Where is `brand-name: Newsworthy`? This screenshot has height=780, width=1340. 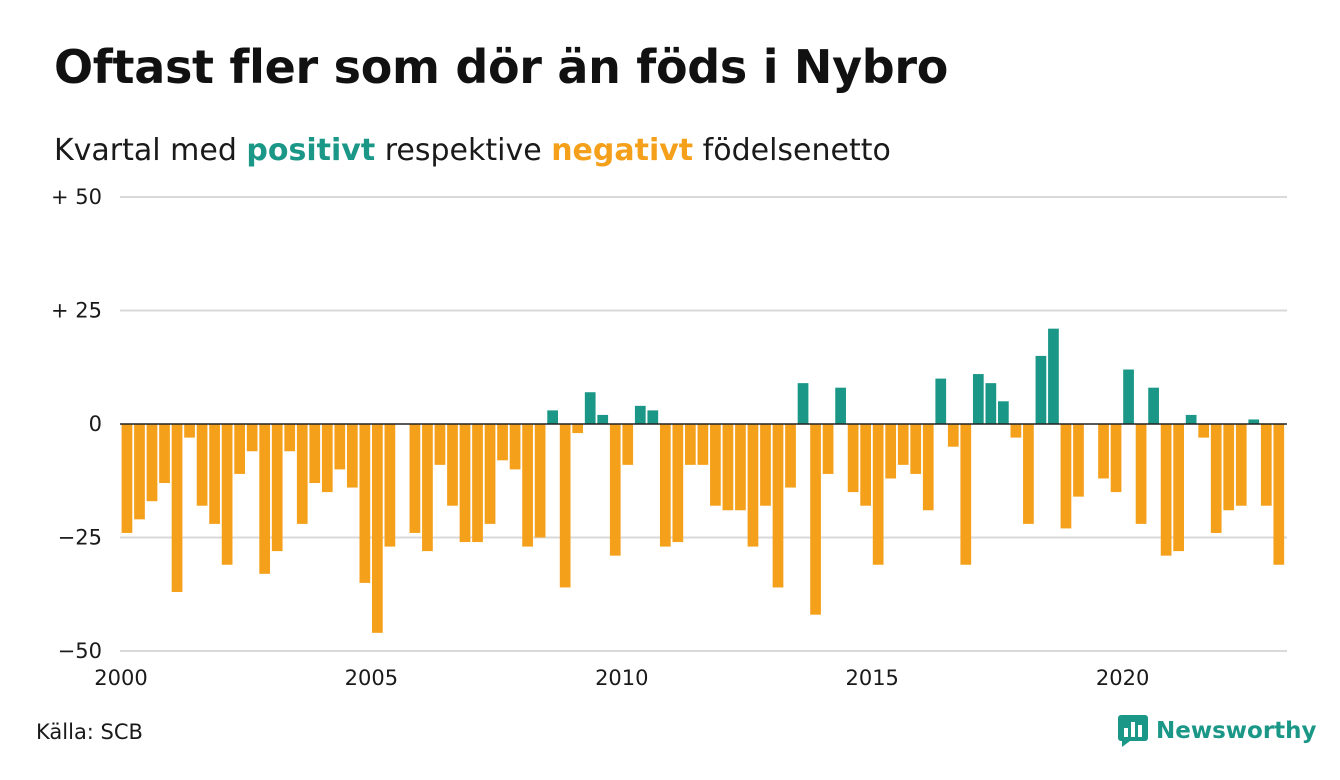
brand-name: Newsworthy is located at coordinates (1236, 731).